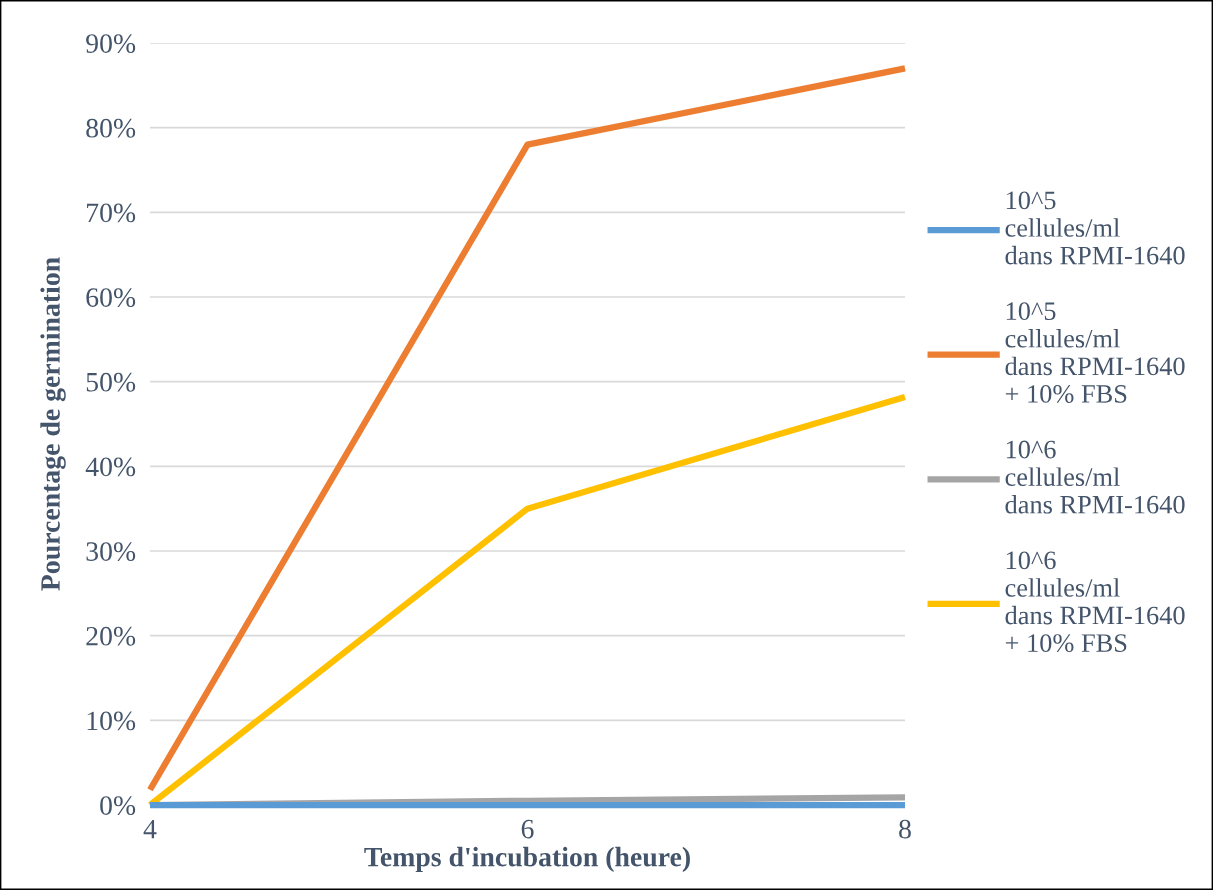  What do you see at coordinates (111, 43) in the screenshot?
I see `y-tick-label: 90%` at bounding box center [111, 43].